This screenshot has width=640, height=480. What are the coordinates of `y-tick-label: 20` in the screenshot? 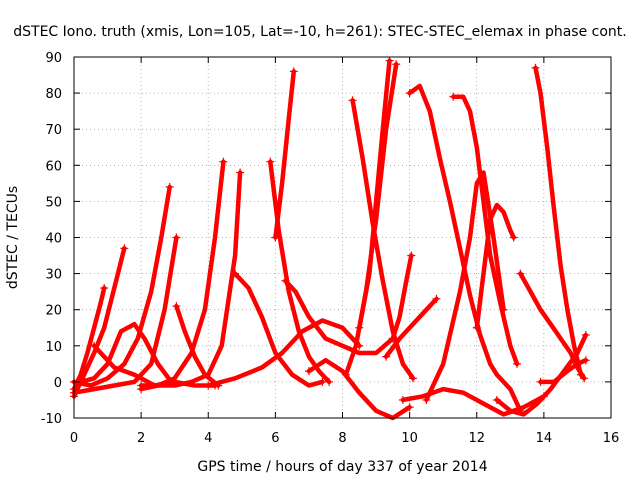 It's located at (53, 311).